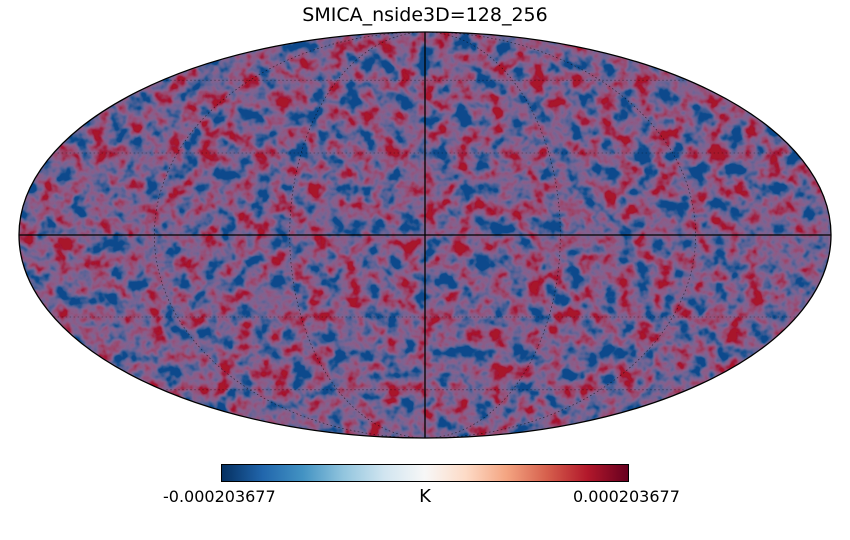  Describe the element at coordinates (219, 496) in the screenshot. I see `colorbar-min-label: -0.000203677` at that location.